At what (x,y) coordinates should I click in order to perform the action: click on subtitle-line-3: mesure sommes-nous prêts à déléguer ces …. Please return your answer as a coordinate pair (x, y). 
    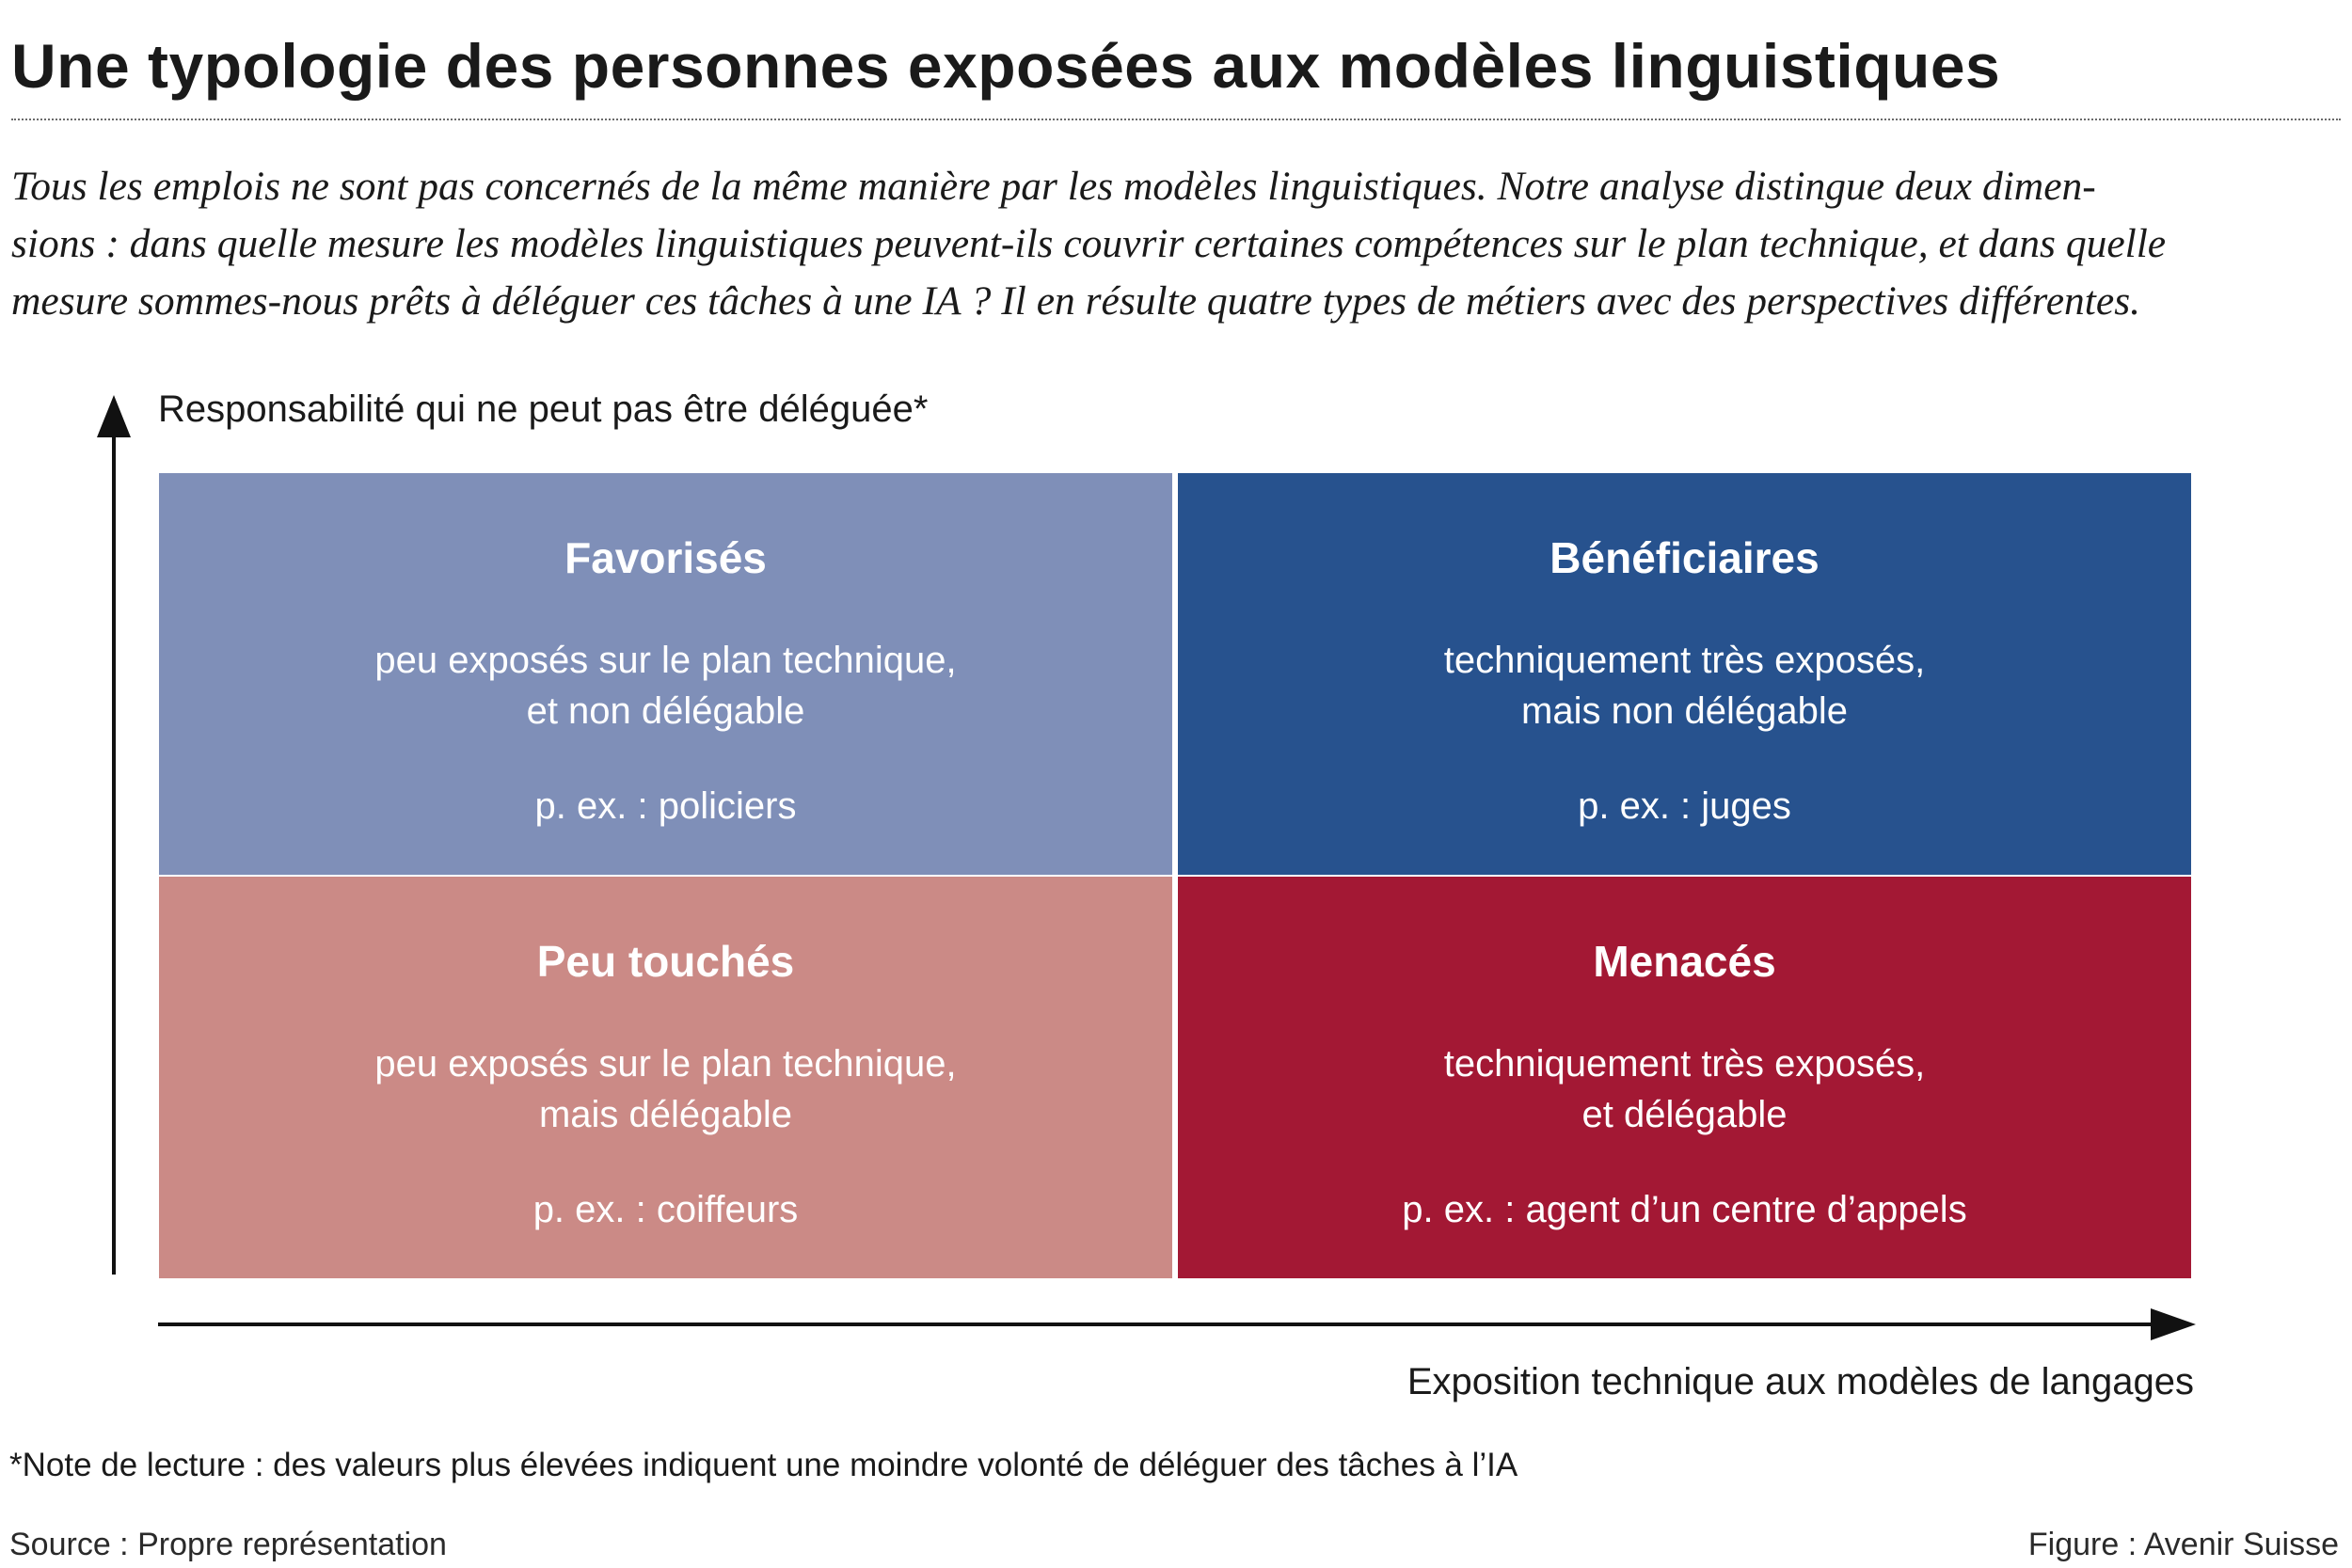
    Looking at the image, I should click on (1075, 301).